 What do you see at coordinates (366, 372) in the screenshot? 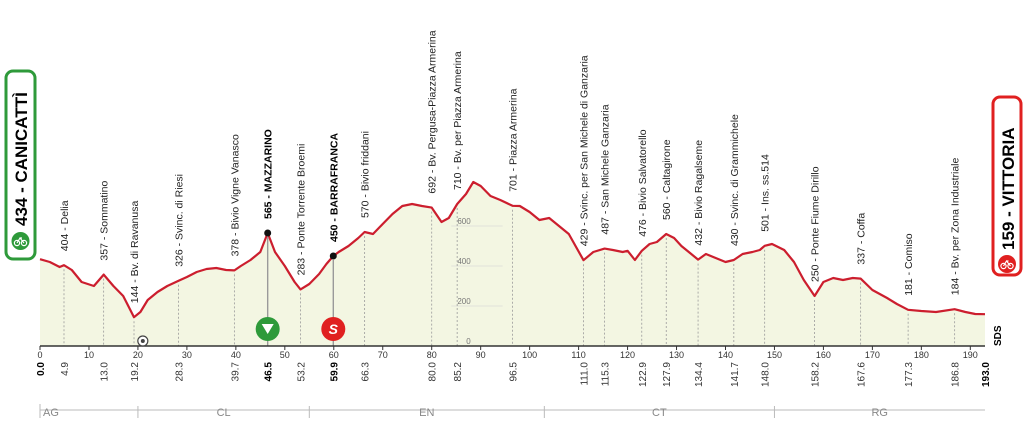
I see `km-label: 66.3` at bounding box center [366, 372].